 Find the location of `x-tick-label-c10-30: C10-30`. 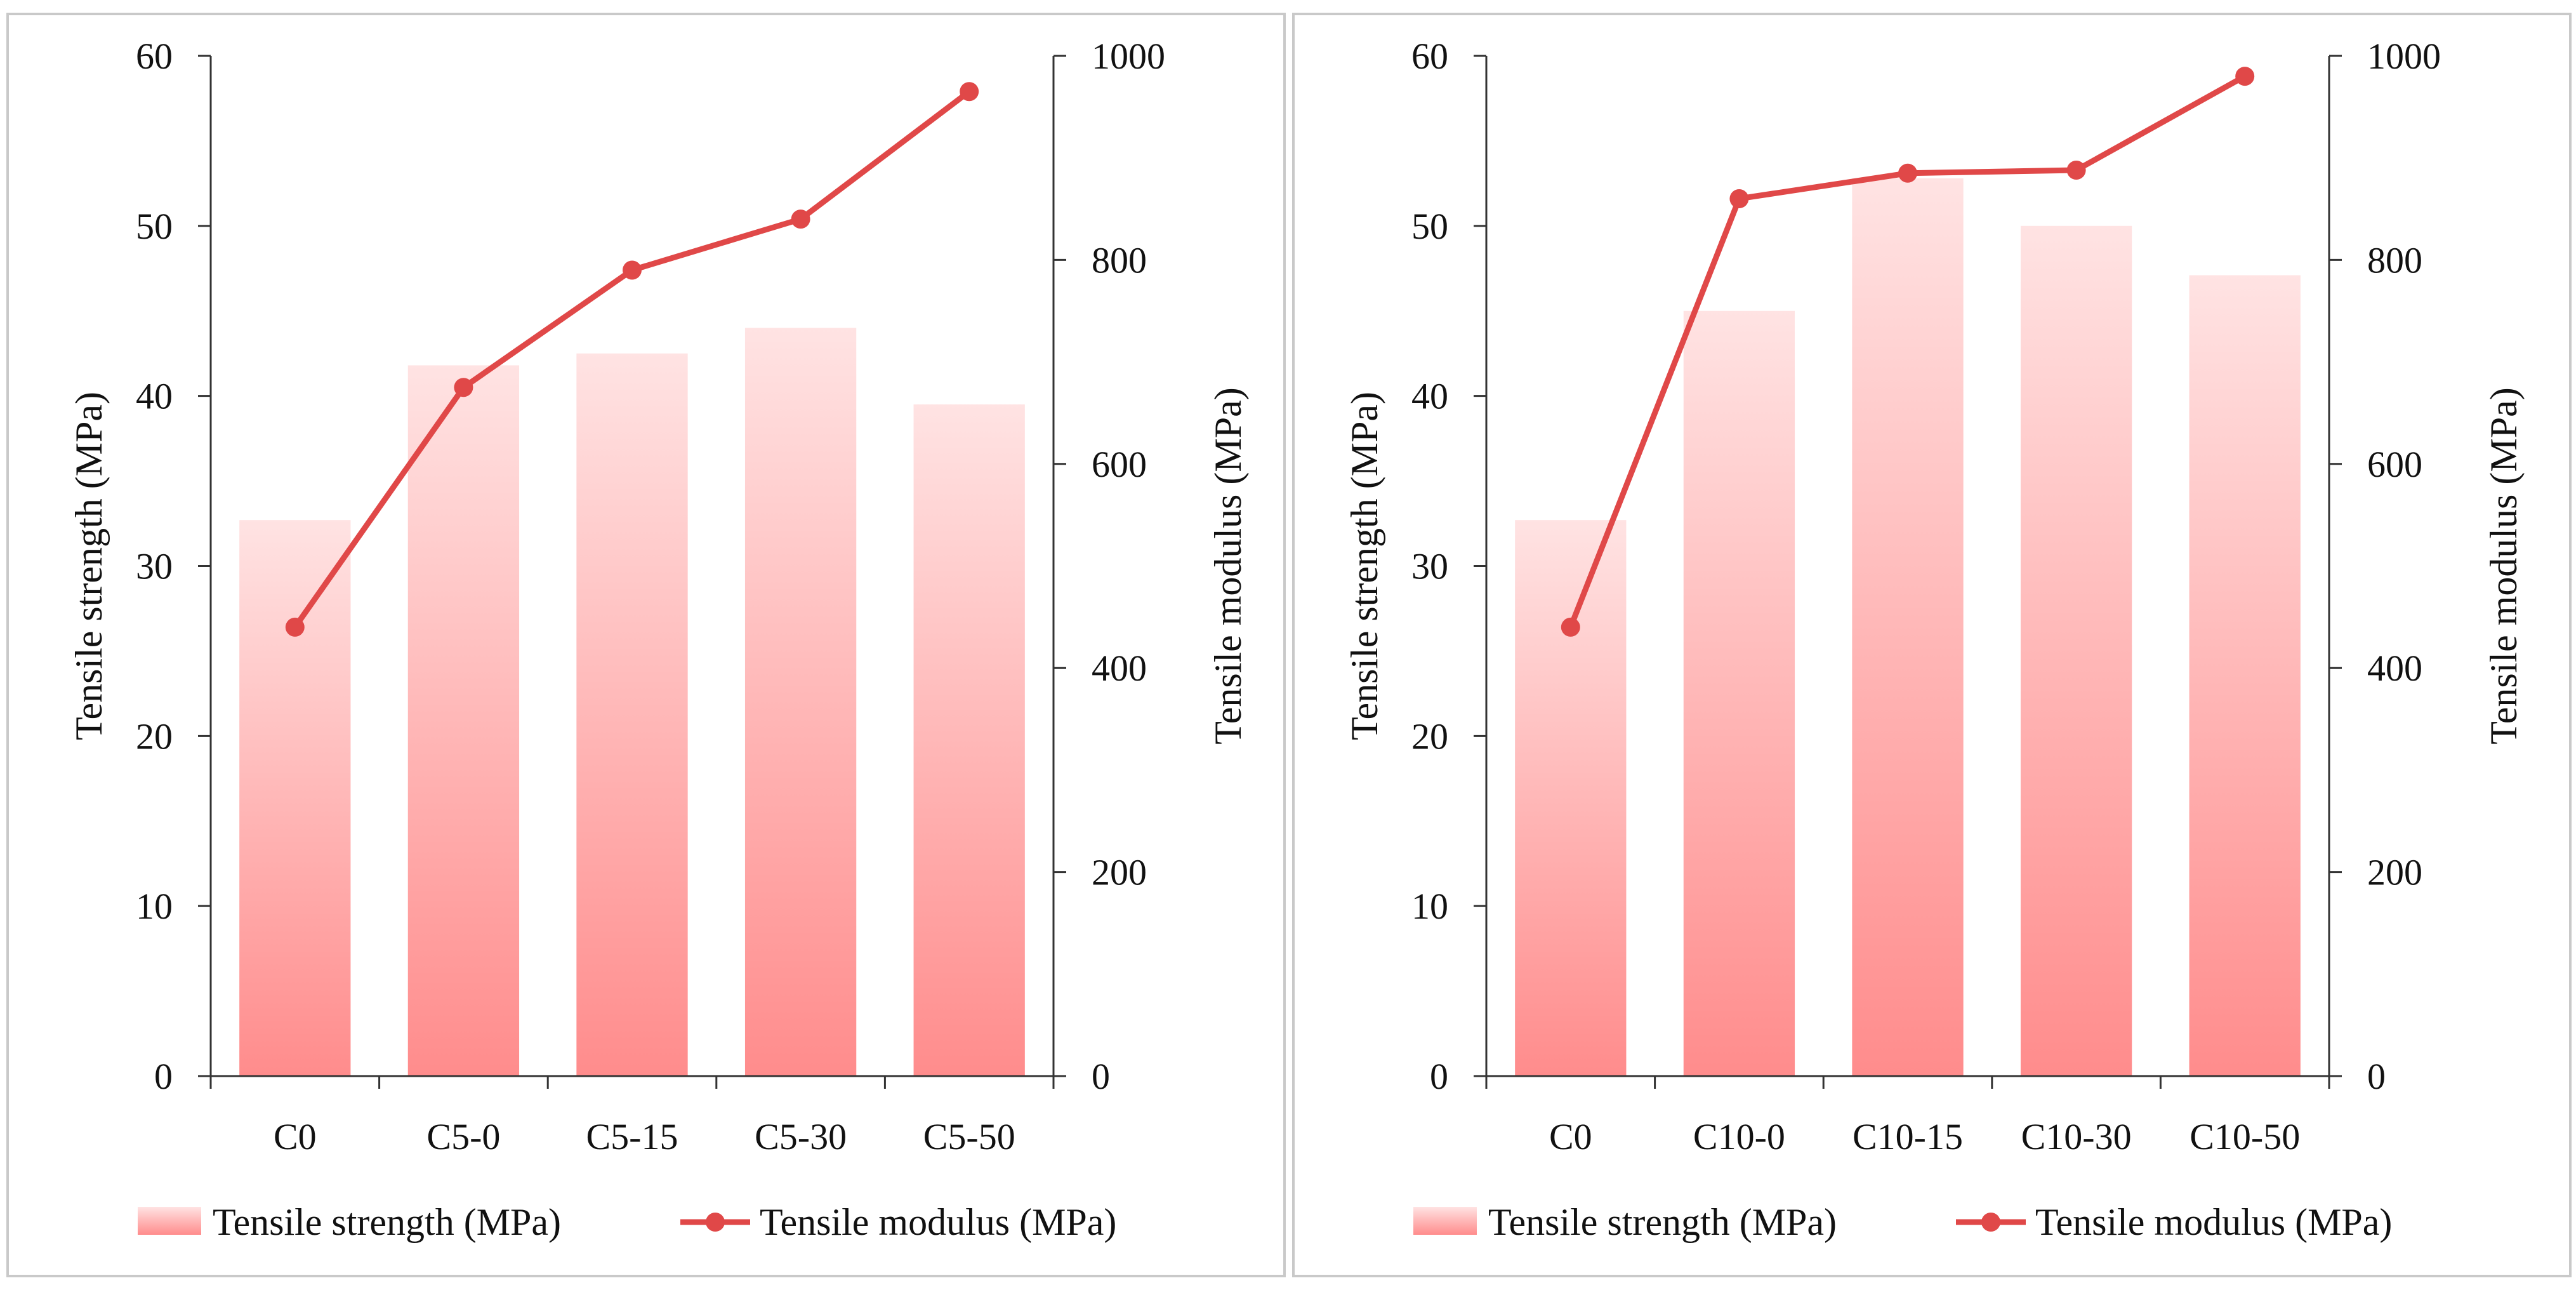

x-tick-label-c10-30: C10-30 is located at coordinates (2076, 1136).